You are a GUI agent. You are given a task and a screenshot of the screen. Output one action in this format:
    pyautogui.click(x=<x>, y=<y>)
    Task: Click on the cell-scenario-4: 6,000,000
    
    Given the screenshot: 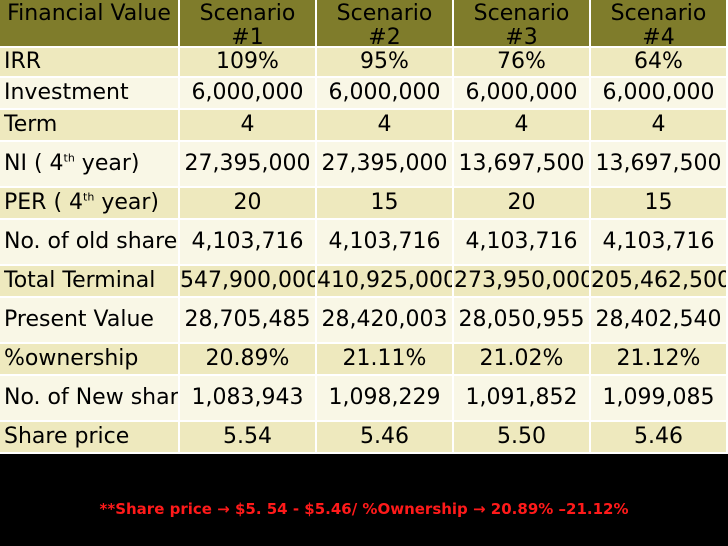 What is the action you would take?
    pyautogui.click(x=659, y=94)
    